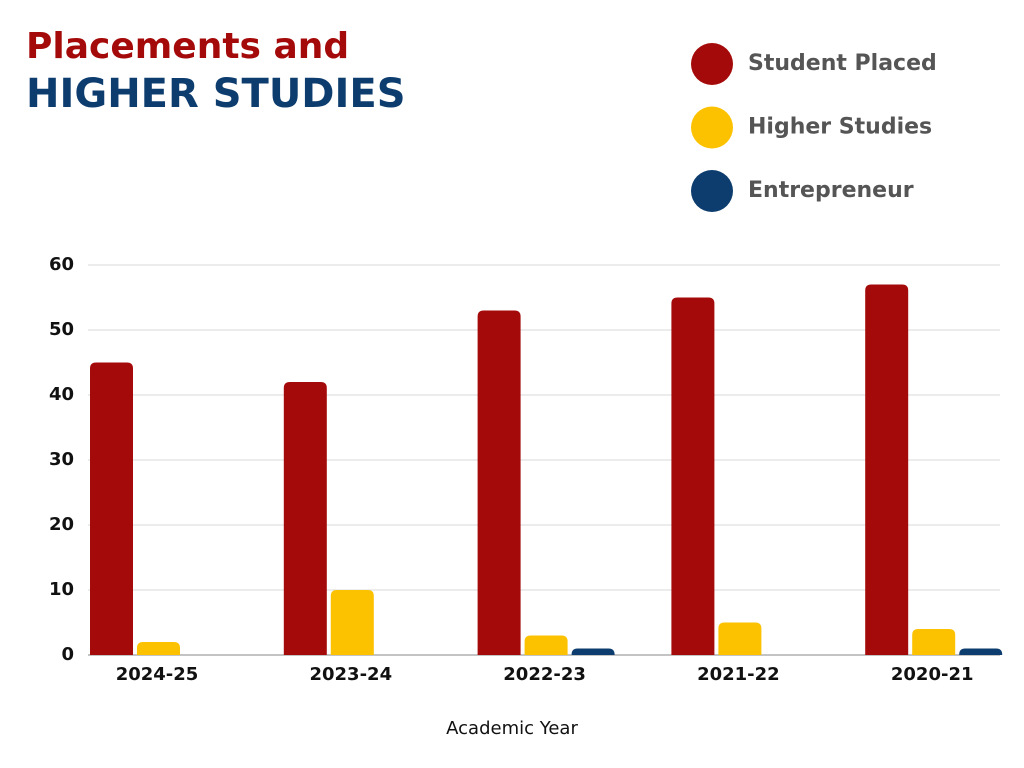 This screenshot has width=1024, height=768. Describe the element at coordinates (840, 127) in the screenshot. I see `legend-label: Higher Studies` at that location.